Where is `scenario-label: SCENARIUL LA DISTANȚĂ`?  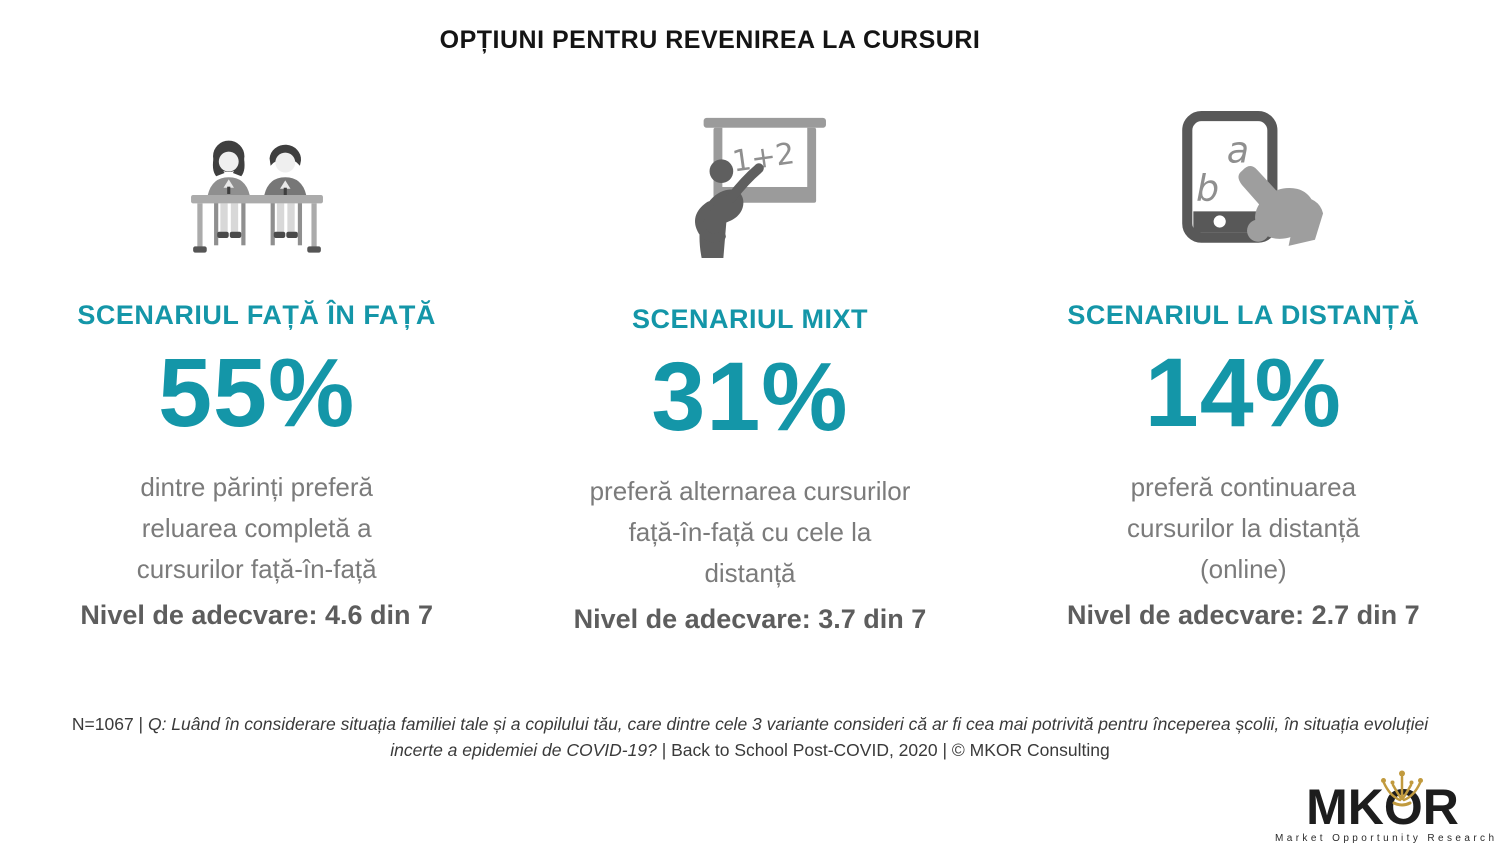
scenario-label: SCENARIUL LA DISTANȚĂ is located at coordinates (1243, 315).